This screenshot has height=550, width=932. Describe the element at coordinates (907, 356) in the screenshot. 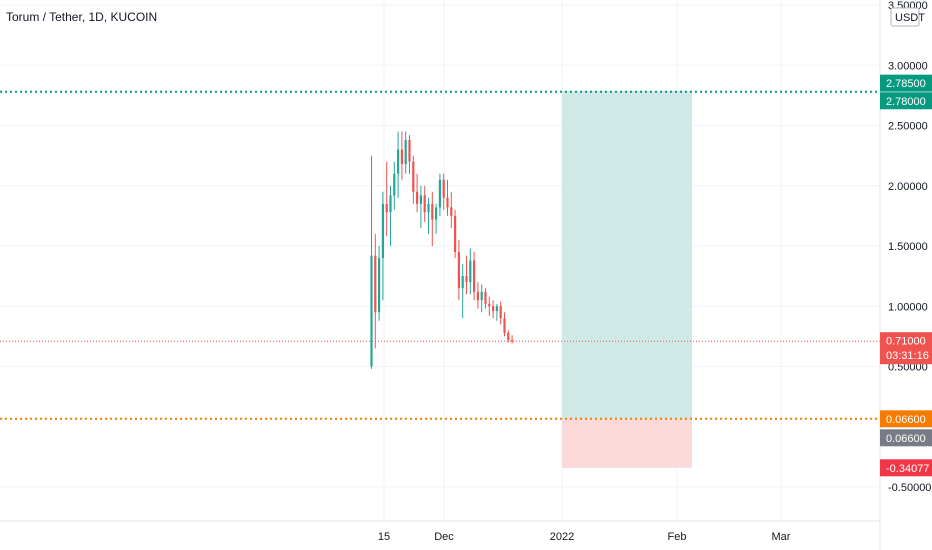

I see `current-price-tag-countdown: 03:31:16` at that location.